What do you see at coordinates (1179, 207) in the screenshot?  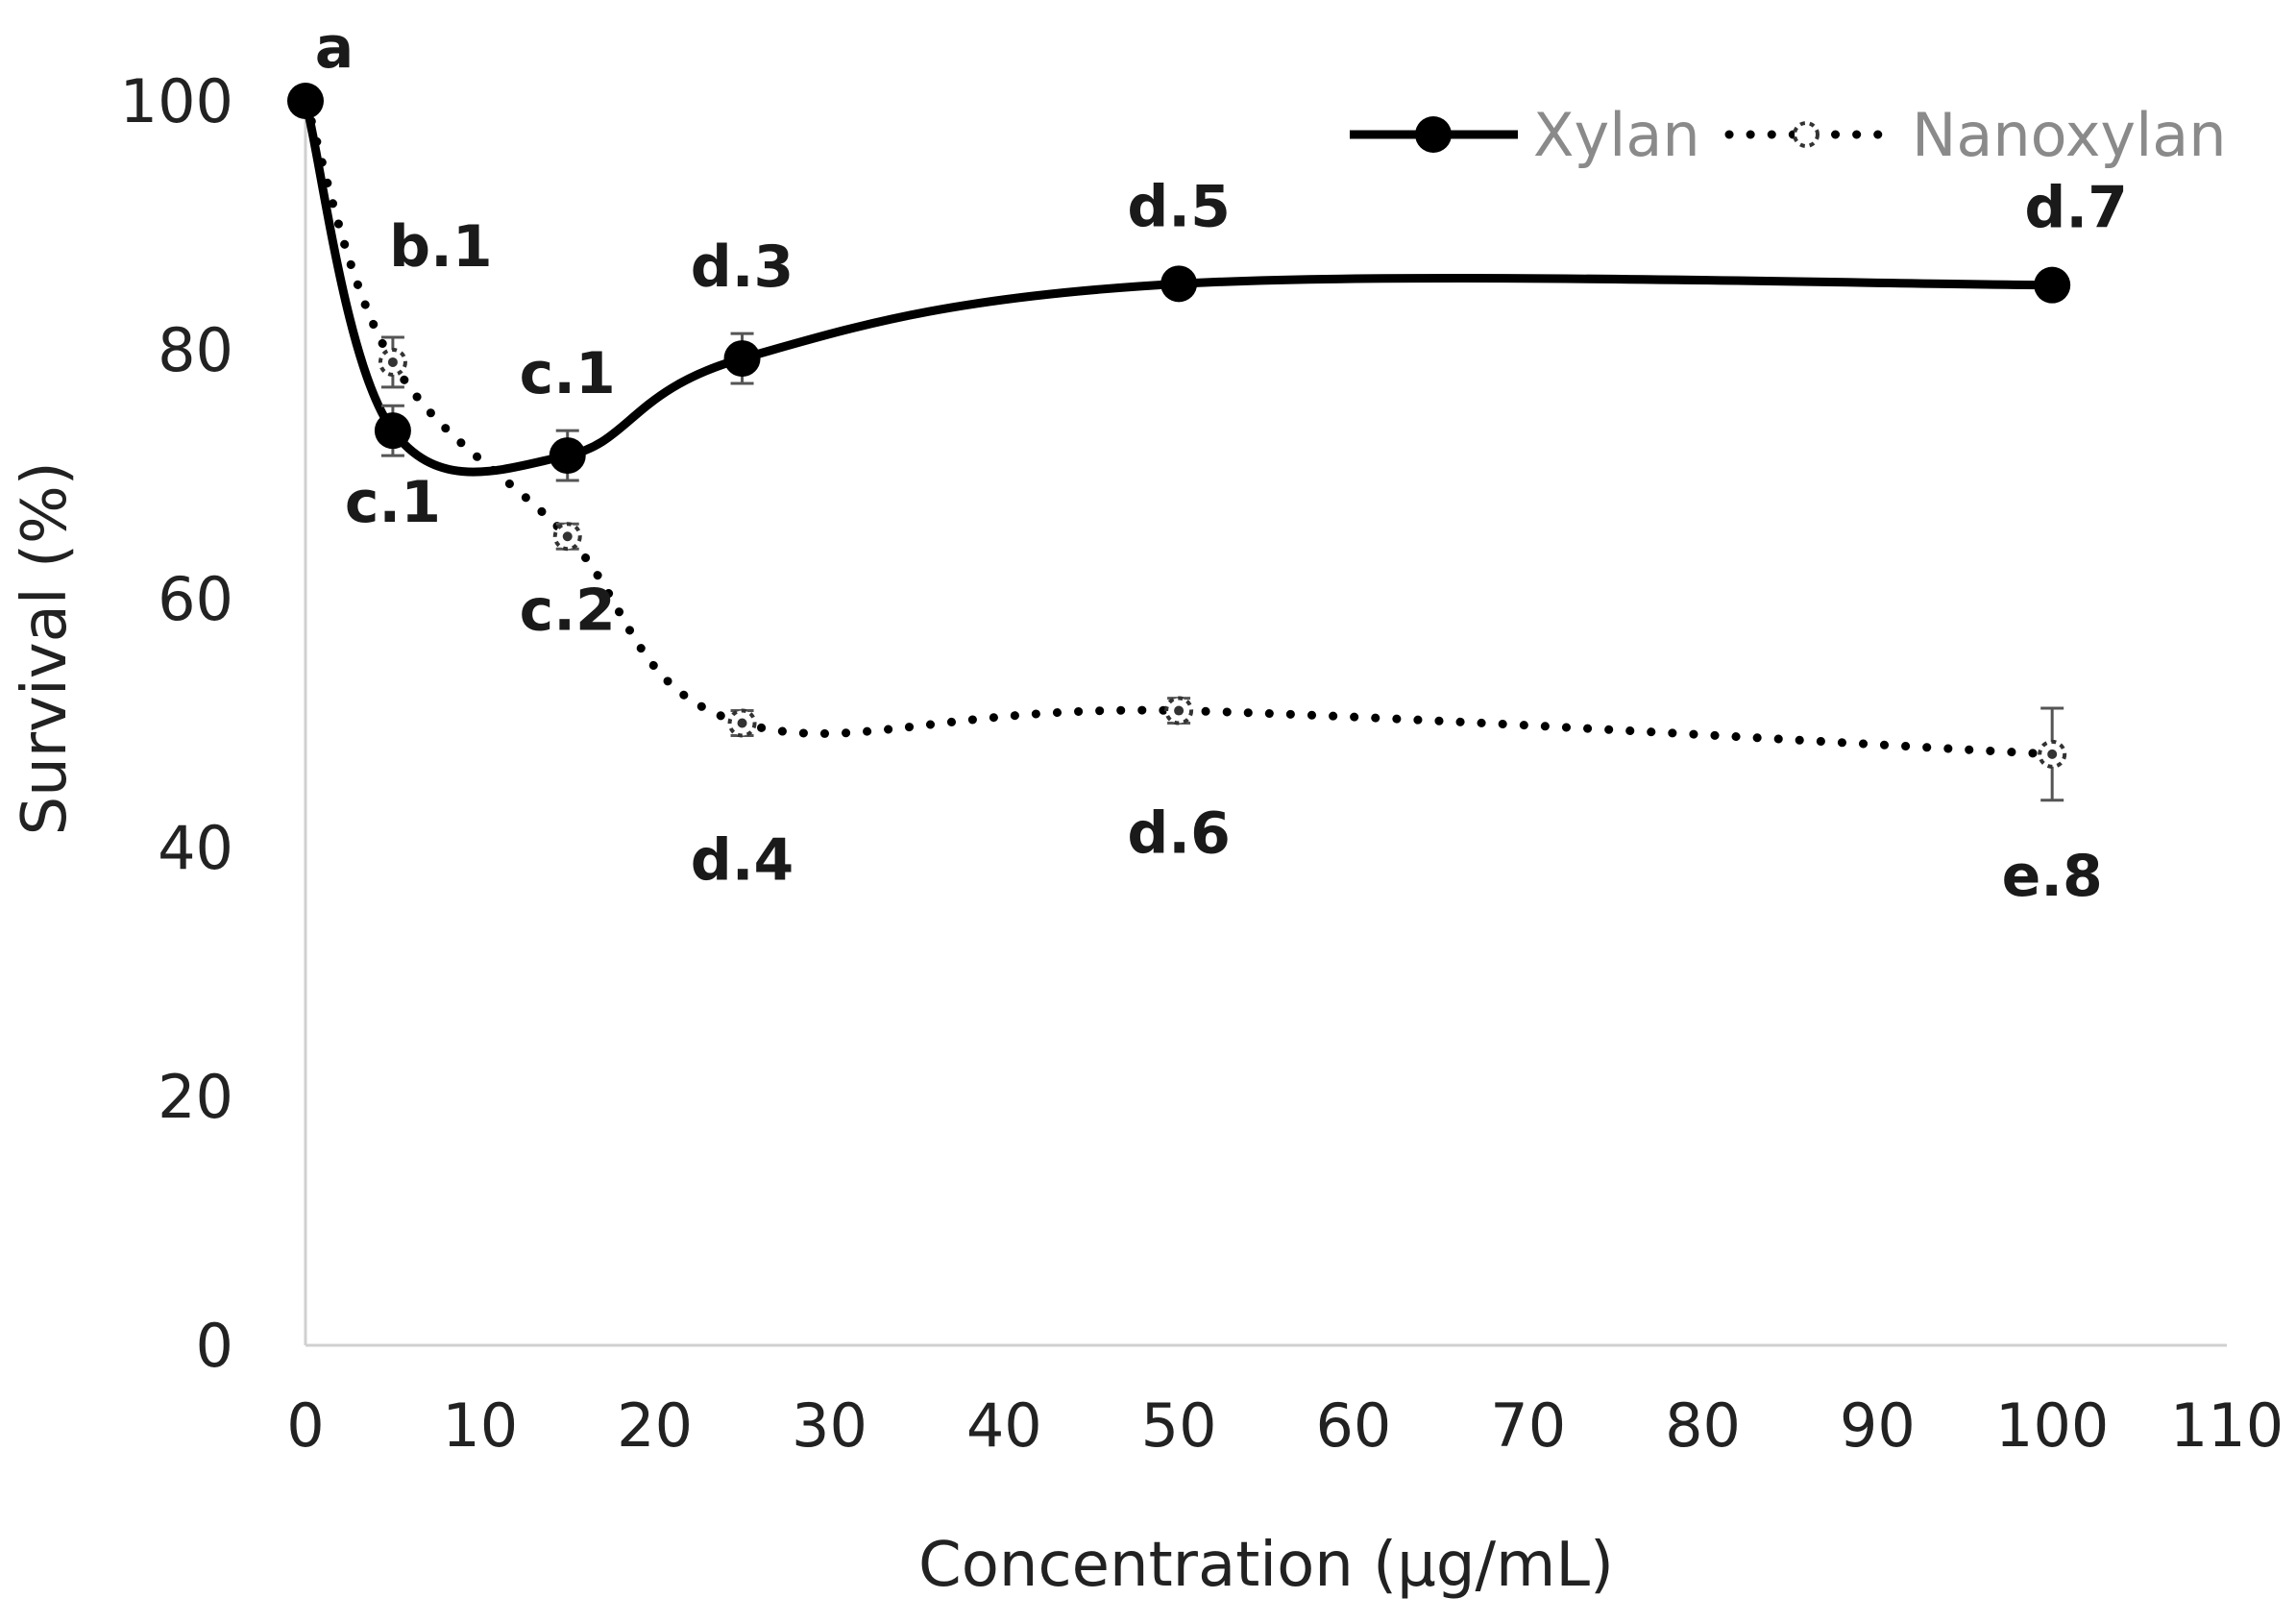 I see `point-label-xylan: d.5` at bounding box center [1179, 207].